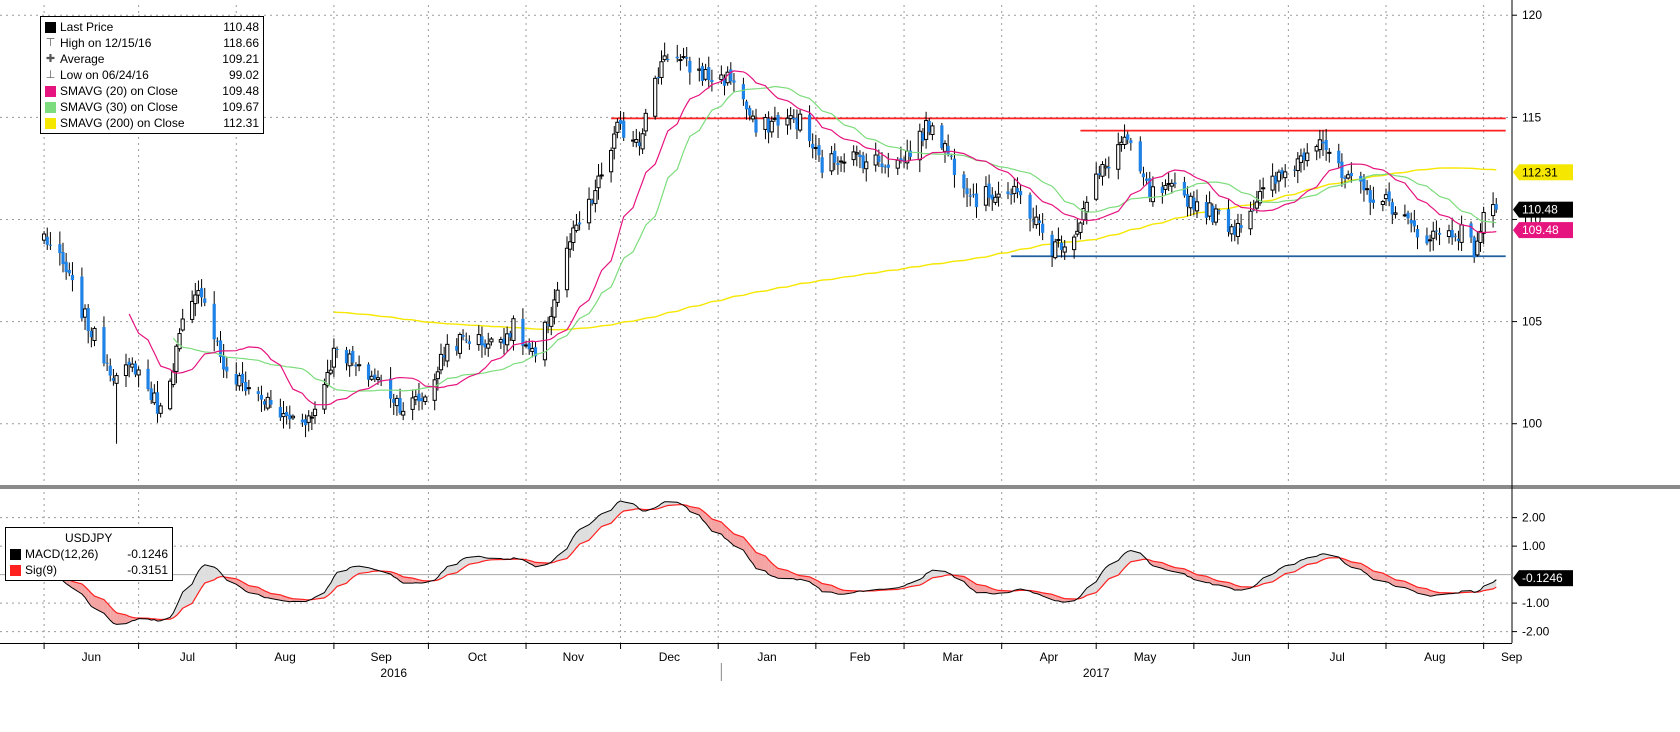 The image size is (1680, 732). What do you see at coordinates (860, 657) in the screenshot?
I see `month-tick-label: Feb` at bounding box center [860, 657].